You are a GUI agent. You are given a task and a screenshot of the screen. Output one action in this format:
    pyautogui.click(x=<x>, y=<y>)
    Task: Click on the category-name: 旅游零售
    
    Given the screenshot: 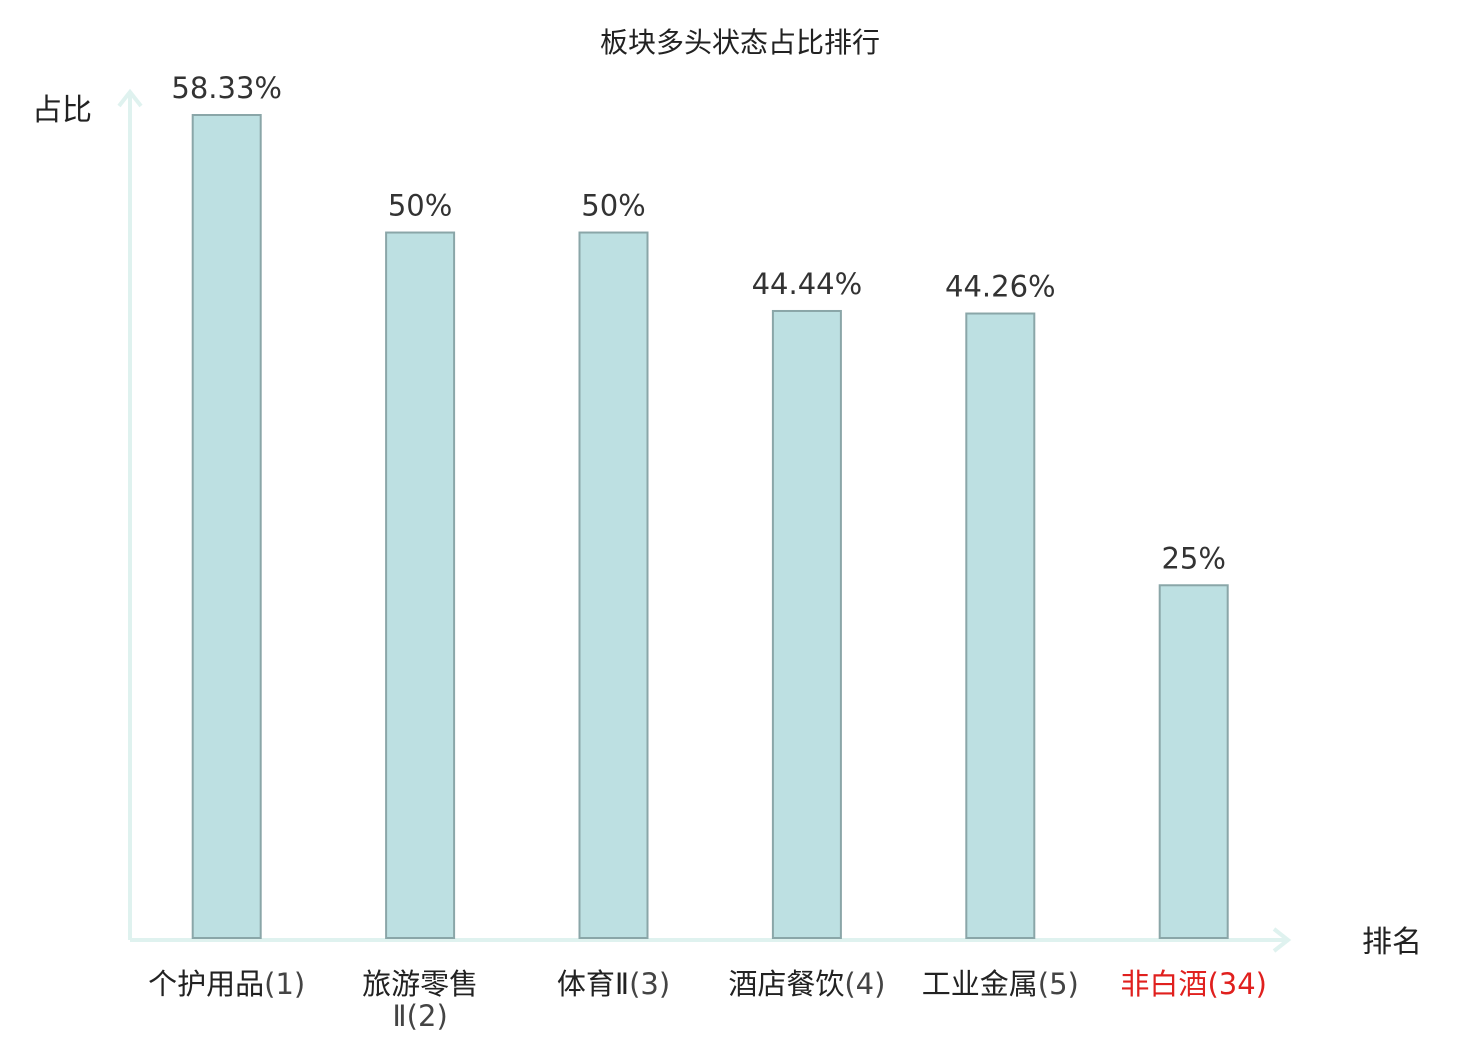 What is the action you would take?
    pyautogui.click(x=420, y=984)
    